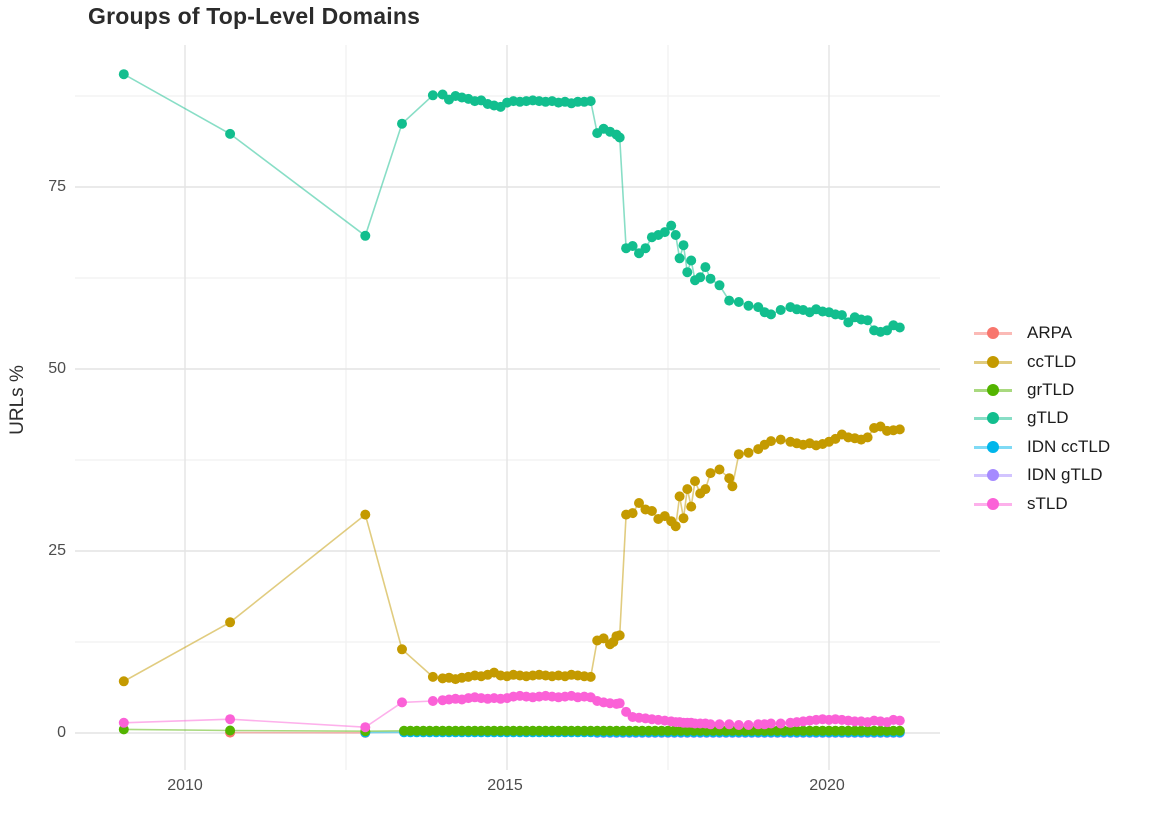 This screenshot has width=1164, height=827. What do you see at coordinates (57, 550) in the screenshot?
I see `y-tick-label-25: 25` at bounding box center [57, 550].